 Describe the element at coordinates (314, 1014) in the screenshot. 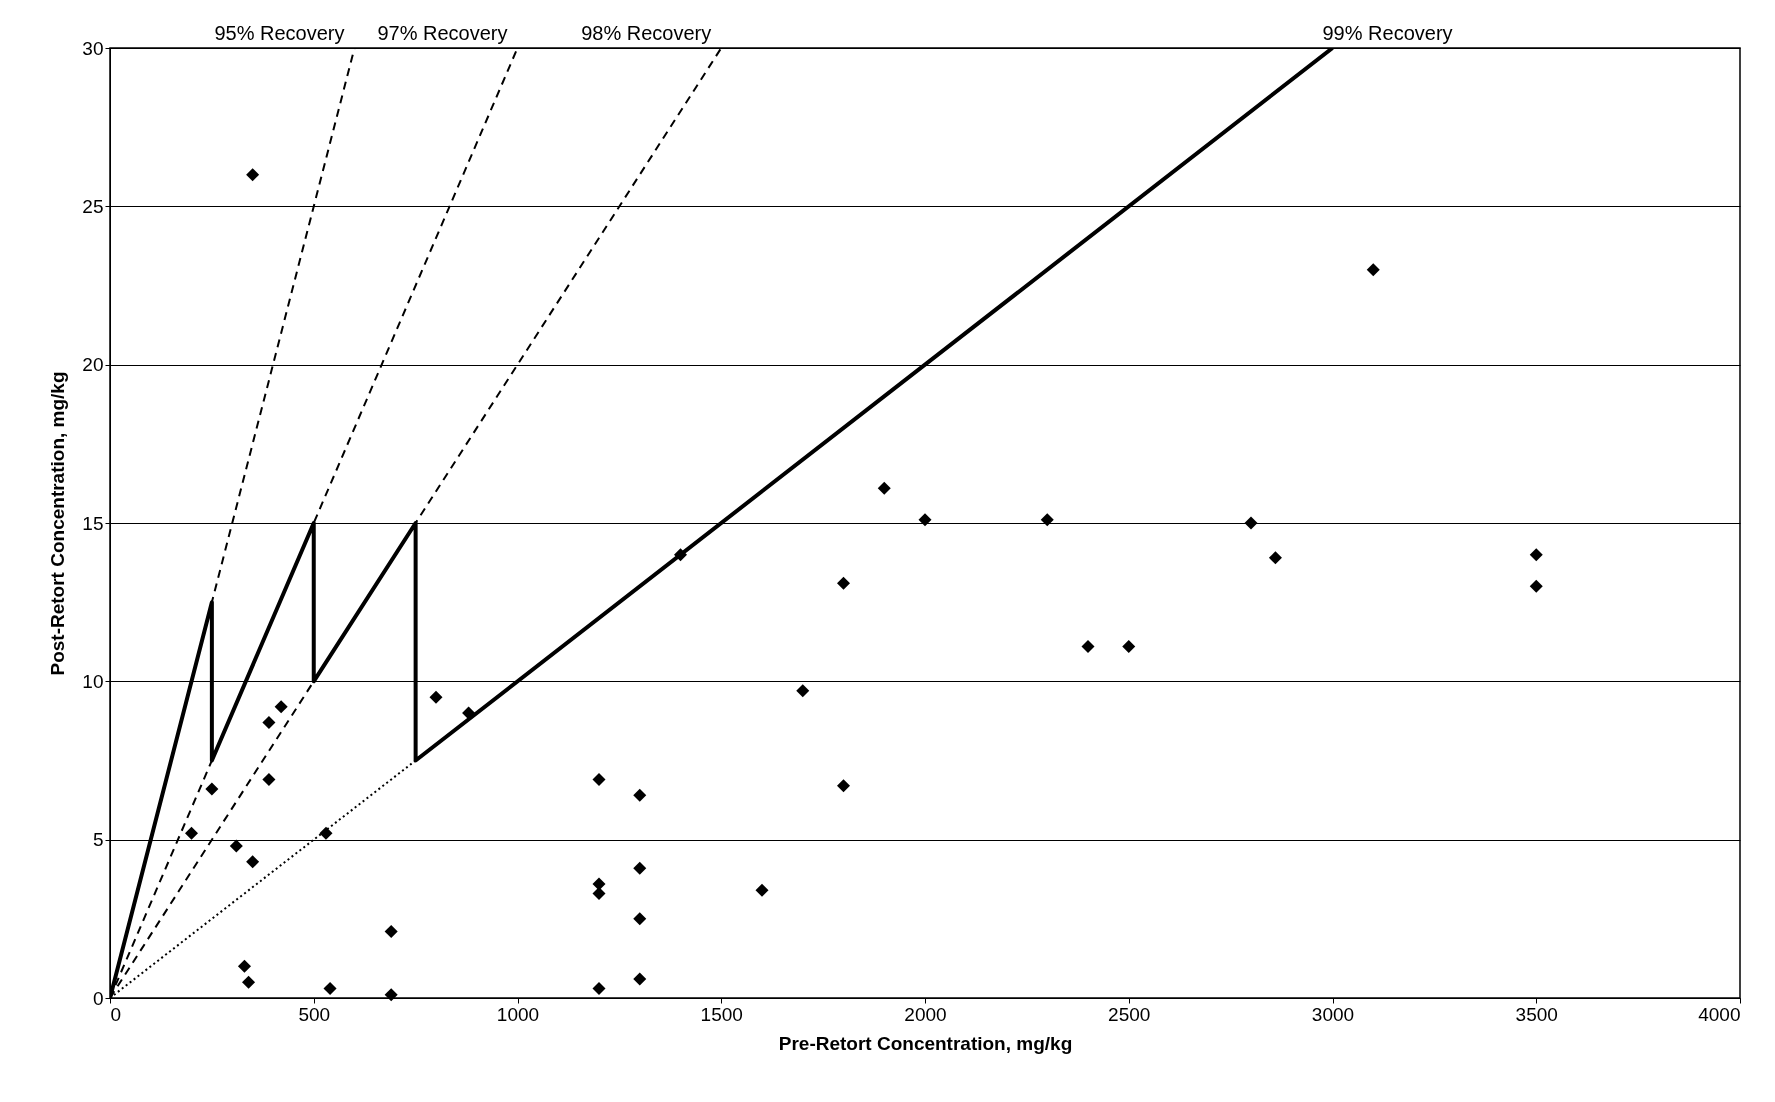

I see `x-tick-label: 500` at that location.